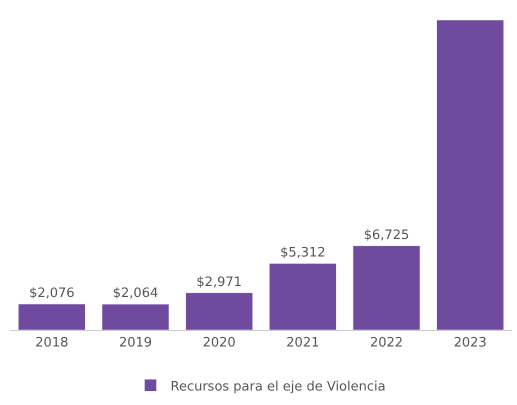 The width and height of the screenshot is (517, 405). I want to click on x-tick-label: 2021, so click(303, 343).